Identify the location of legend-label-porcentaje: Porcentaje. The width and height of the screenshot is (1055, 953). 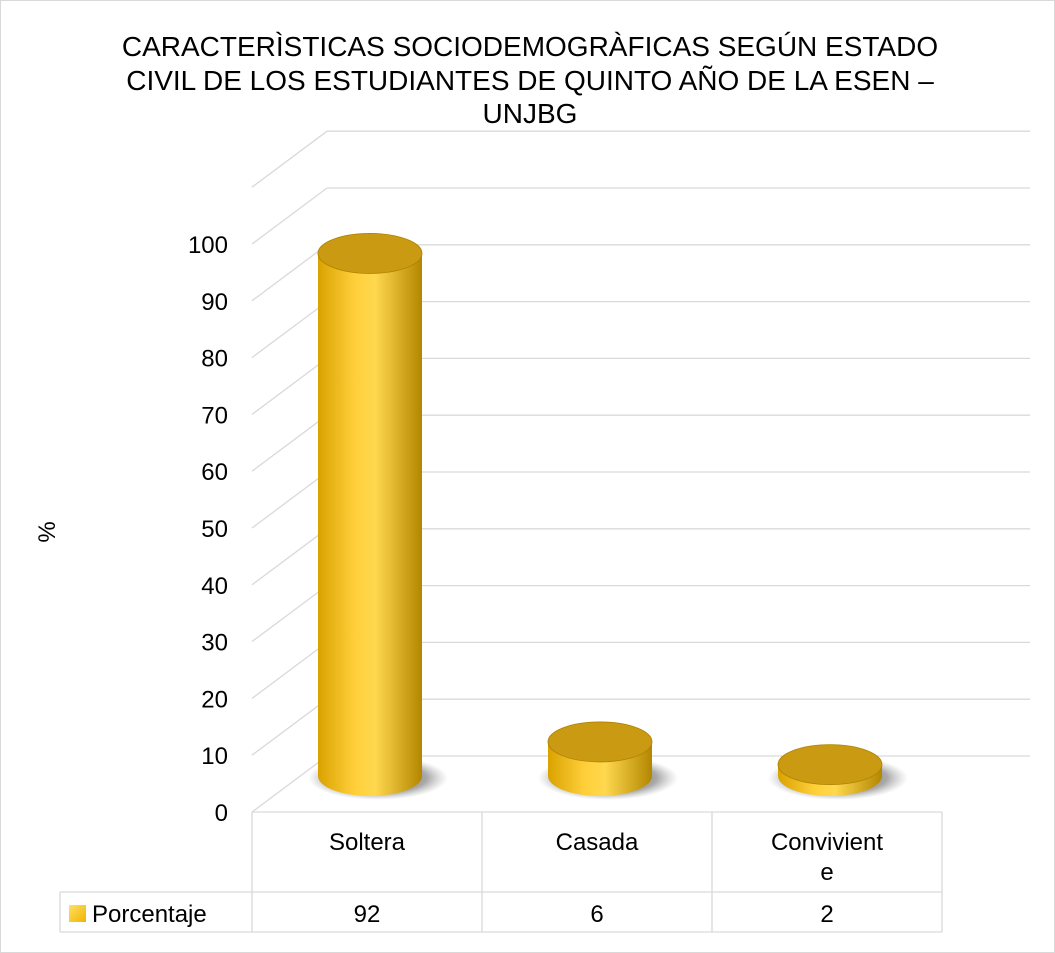
(149, 914).